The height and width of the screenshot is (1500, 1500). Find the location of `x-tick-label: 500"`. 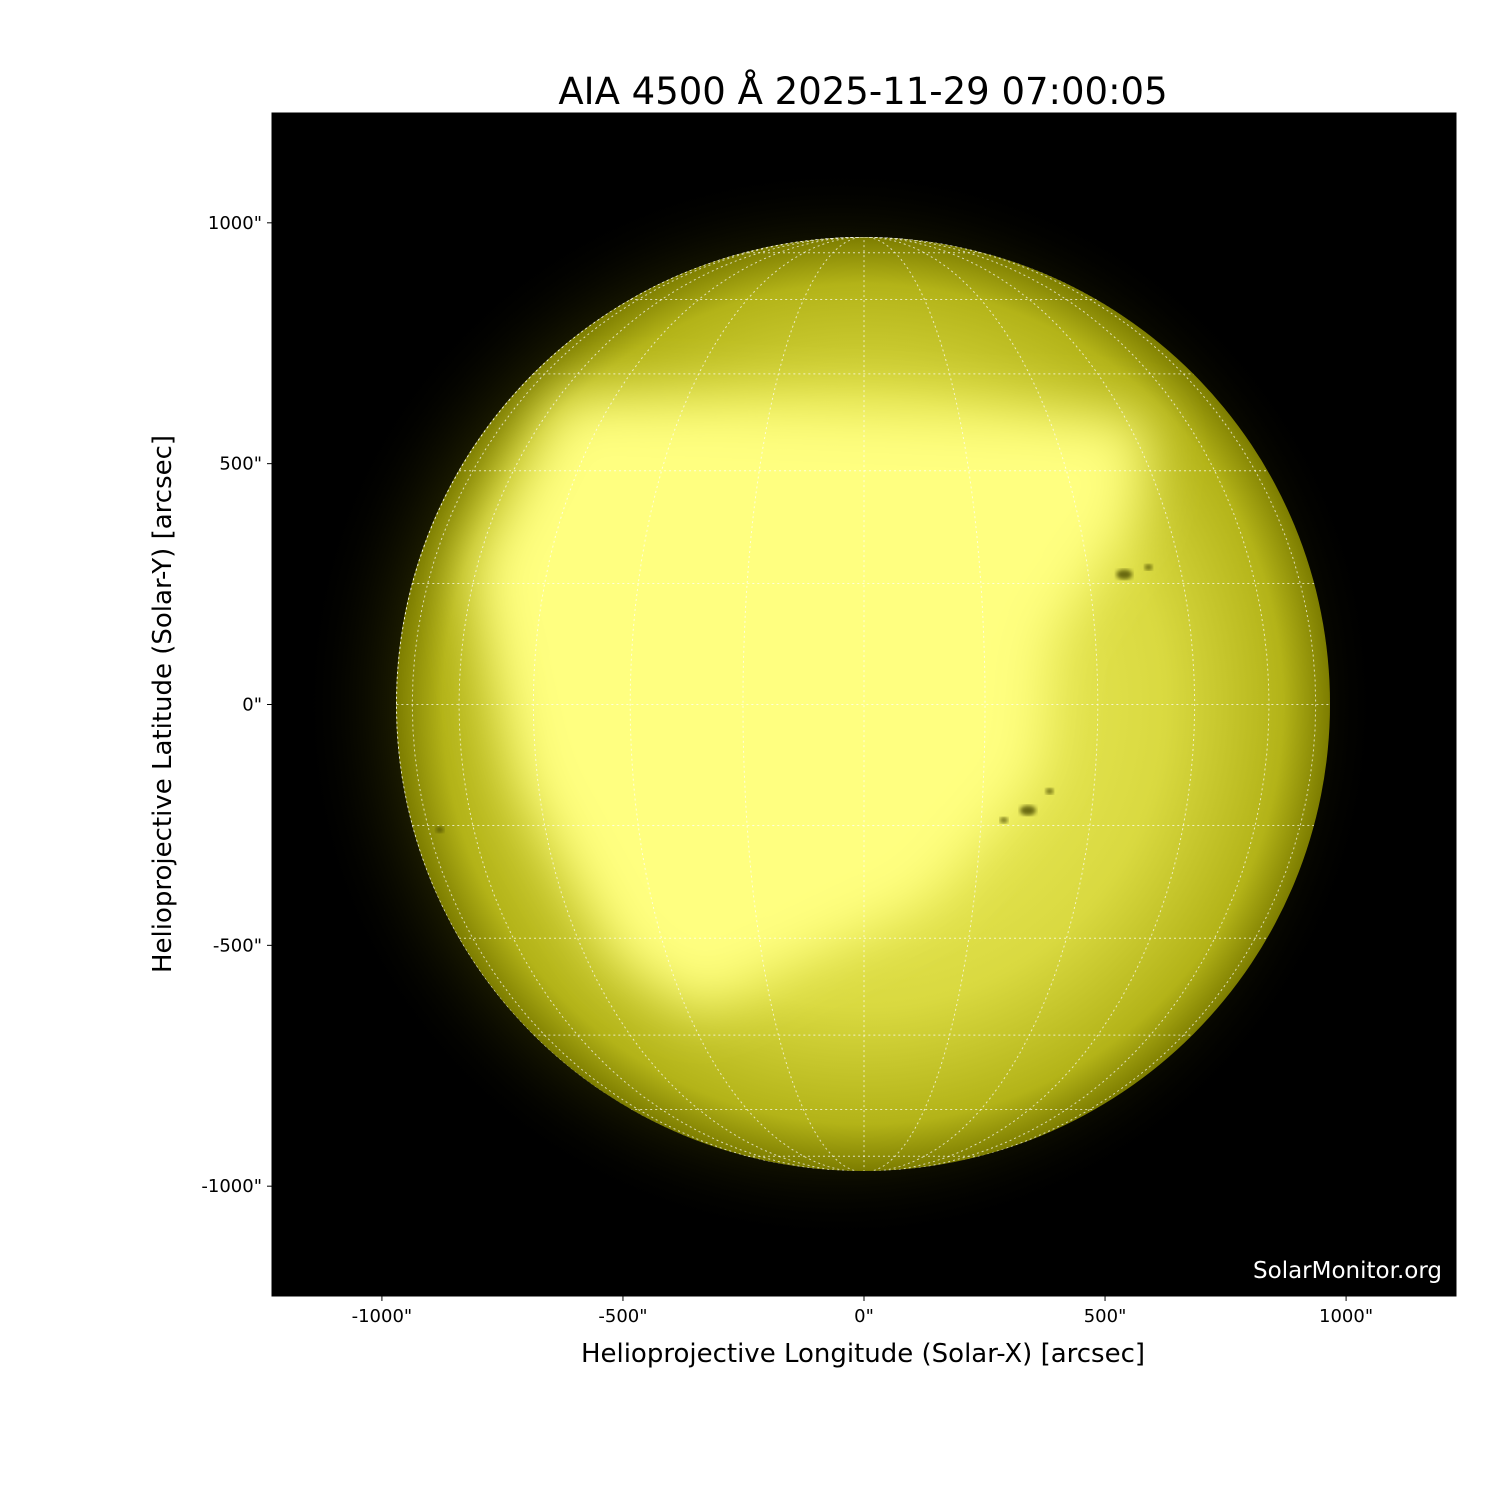

x-tick-label: 500" is located at coordinates (1105, 1316).